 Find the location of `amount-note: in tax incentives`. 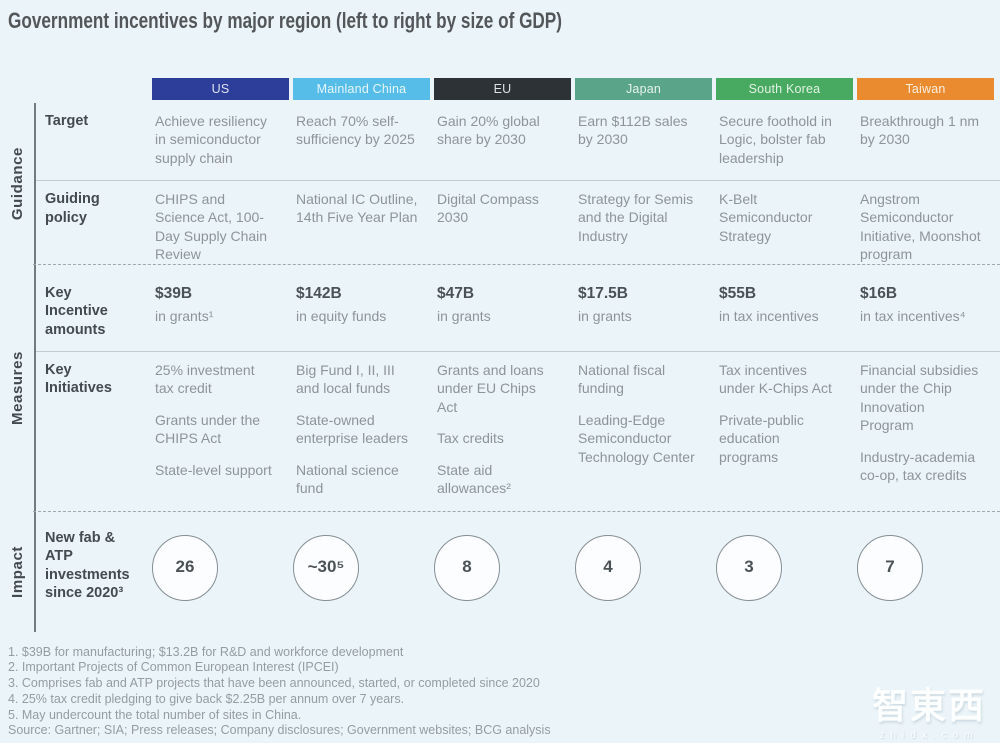

amount-note: in tax incentives is located at coordinates (769, 316).